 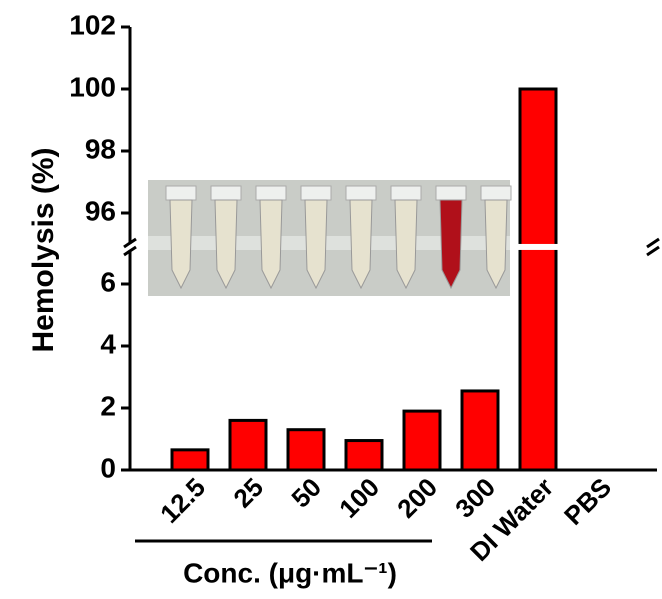 I want to click on y-tick-label: 4, so click(x=108, y=343).